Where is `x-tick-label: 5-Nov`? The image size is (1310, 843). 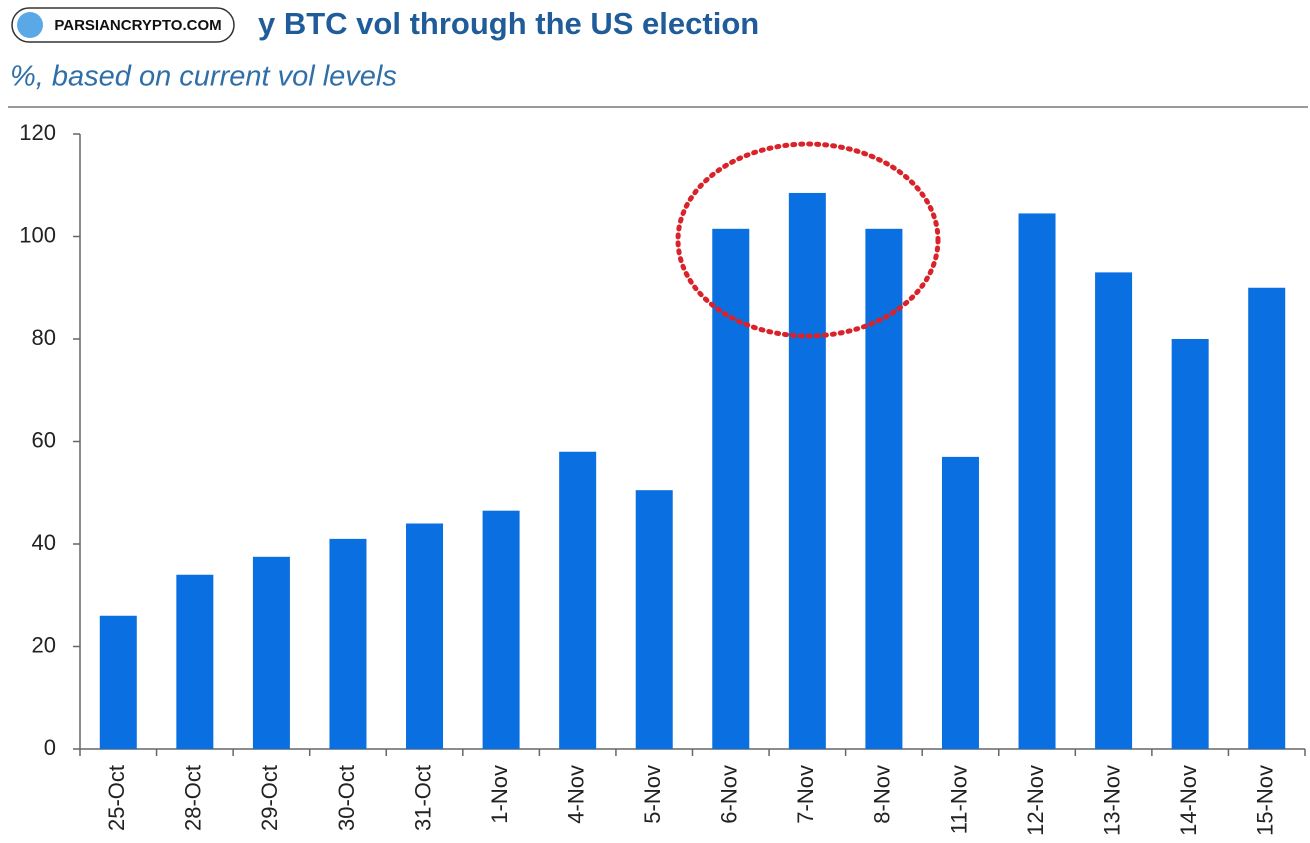 x-tick-label: 5-Nov is located at coordinates (652, 794).